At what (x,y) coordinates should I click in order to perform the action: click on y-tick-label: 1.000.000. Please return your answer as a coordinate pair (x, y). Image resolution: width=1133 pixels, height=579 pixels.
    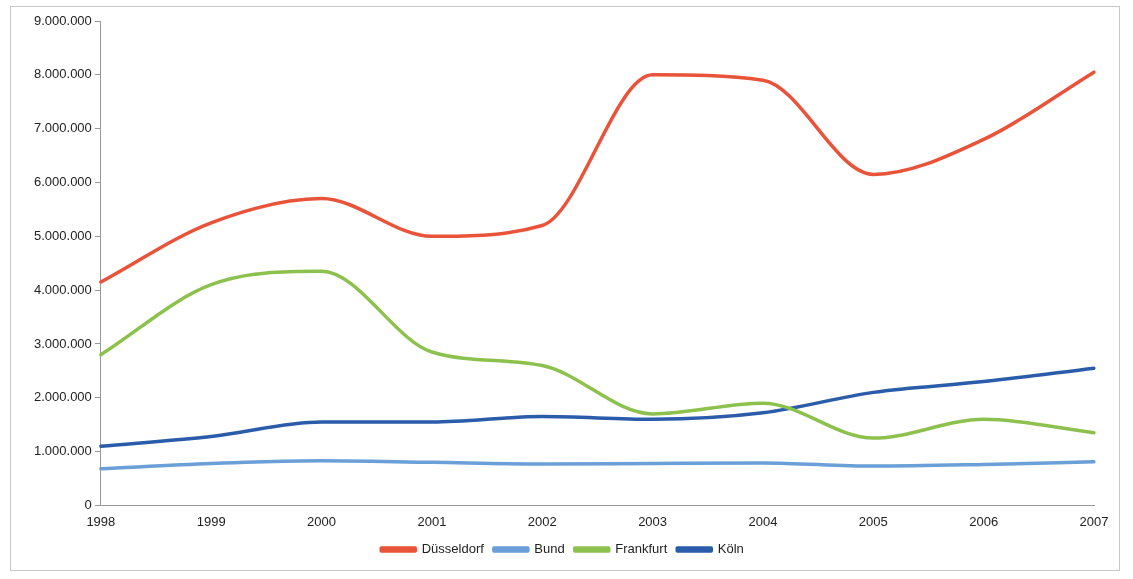
    Looking at the image, I should click on (62, 451).